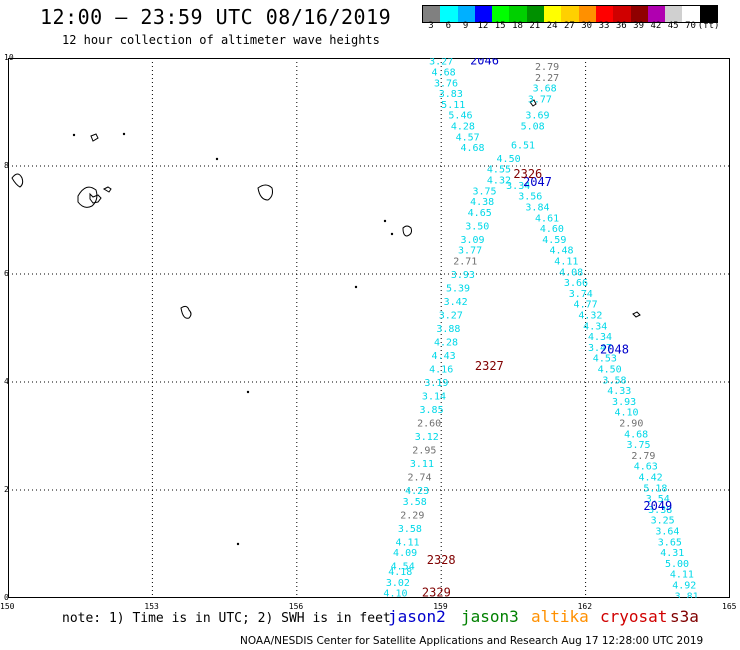 The image size is (740, 650). Describe the element at coordinates (6, 489) in the screenshot. I see `y-tick-label: 2` at that location.